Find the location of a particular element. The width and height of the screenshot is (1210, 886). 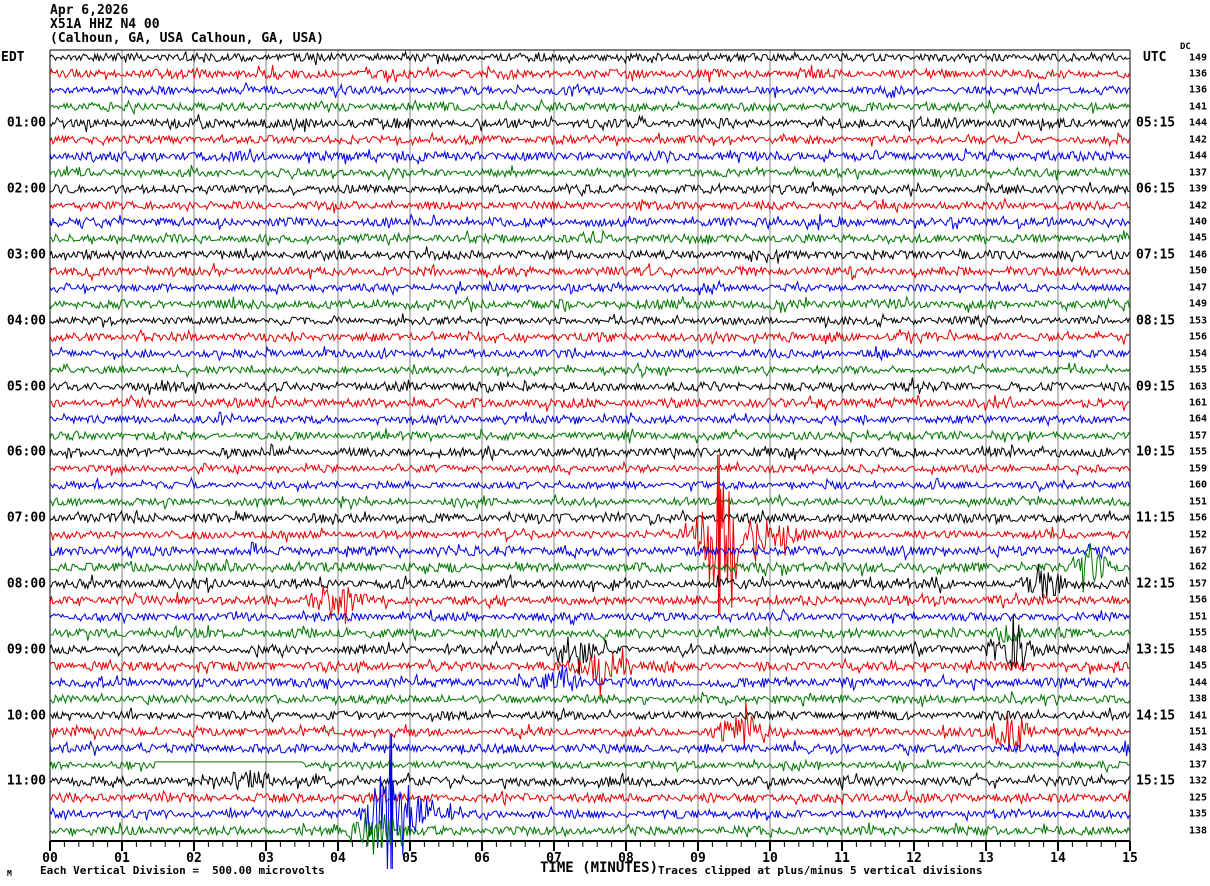

minute-tick-label: 05 is located at coordinates (410, 858).